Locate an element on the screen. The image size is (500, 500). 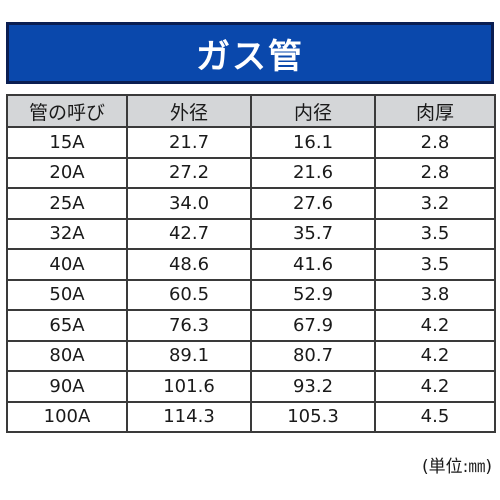
table-row: 90A 101.6 93.2 4.2 is located at coordinates (251, 386).